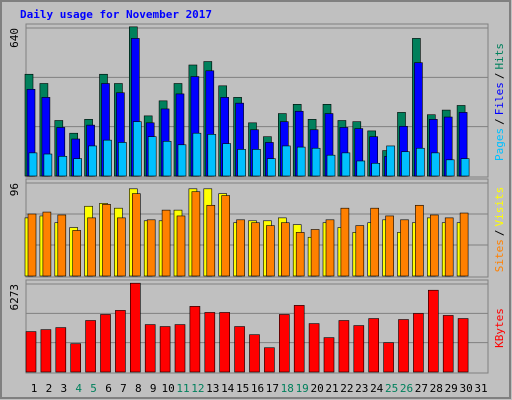  What do you see at coordinates (272, 388) in the screenshot?
I see `x-tick-label: 17` at bounding box center [272, 388].